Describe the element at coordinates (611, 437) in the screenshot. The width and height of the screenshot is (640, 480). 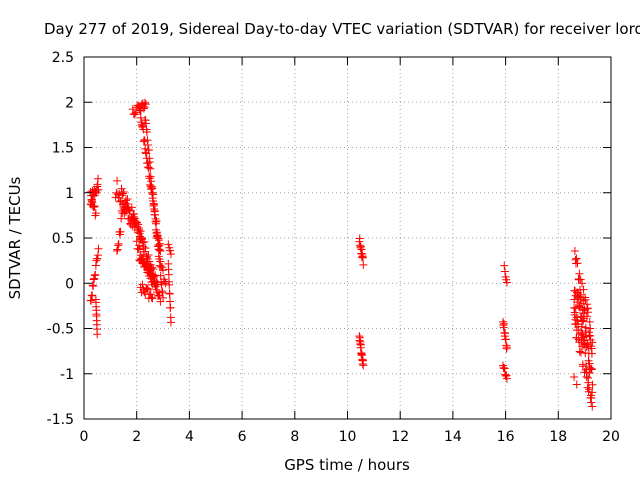
I see `x-tick-label: 20` at that location.